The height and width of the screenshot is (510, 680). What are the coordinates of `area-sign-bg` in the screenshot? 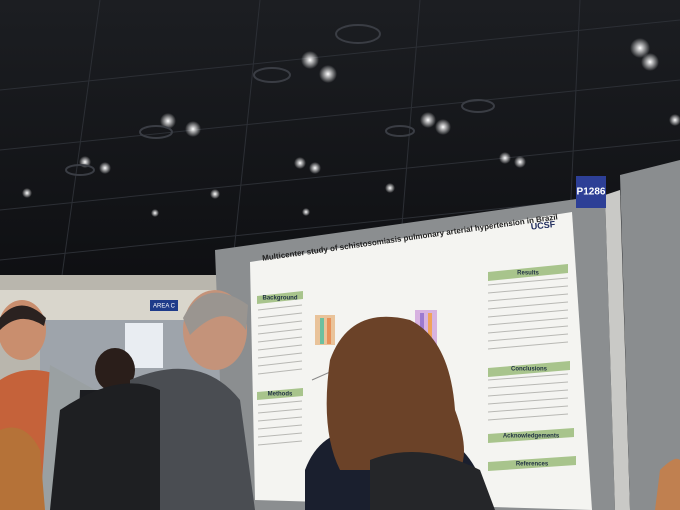 It's located at (164, 305).